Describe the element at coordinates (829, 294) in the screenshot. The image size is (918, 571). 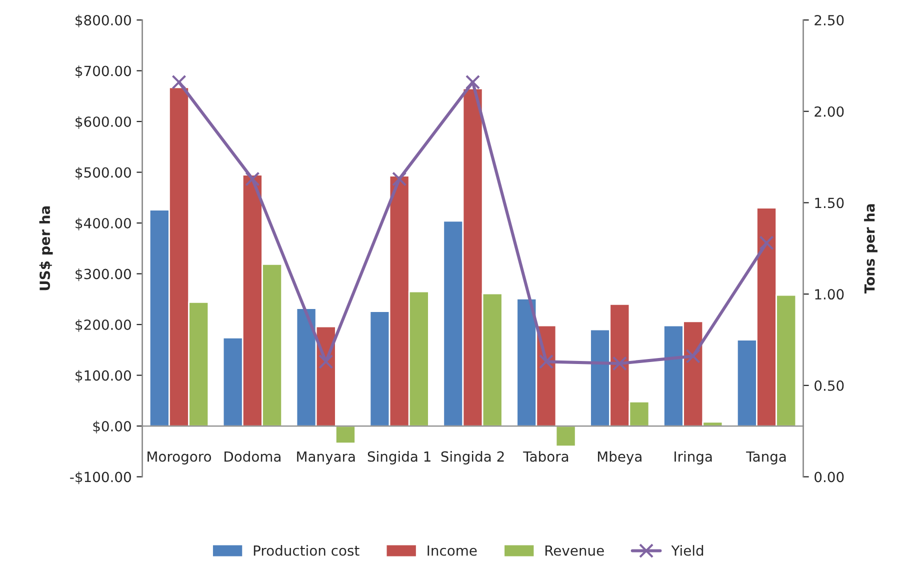
I see `y2-tick-label: 1.00` at that location.